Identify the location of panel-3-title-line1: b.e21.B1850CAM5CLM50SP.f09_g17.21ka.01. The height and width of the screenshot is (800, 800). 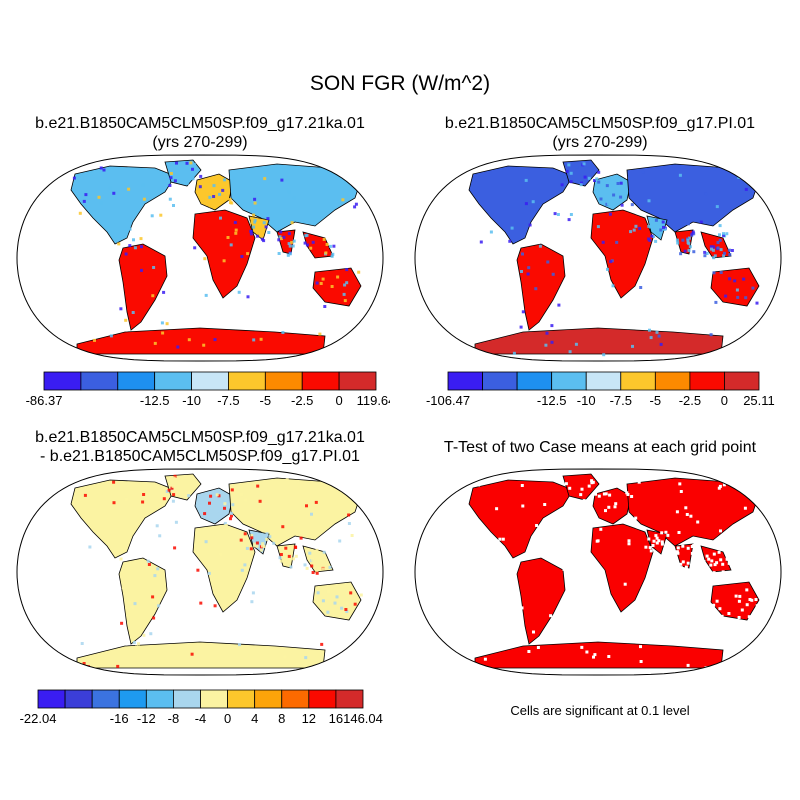
(200, 437).